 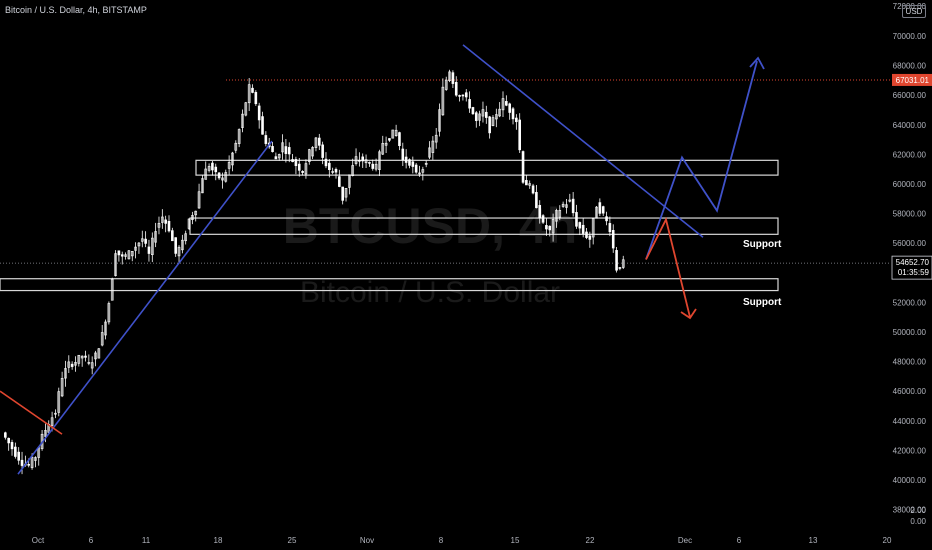 I want to click on price-tick-label: 72000.00, so click(x=910, y=6).